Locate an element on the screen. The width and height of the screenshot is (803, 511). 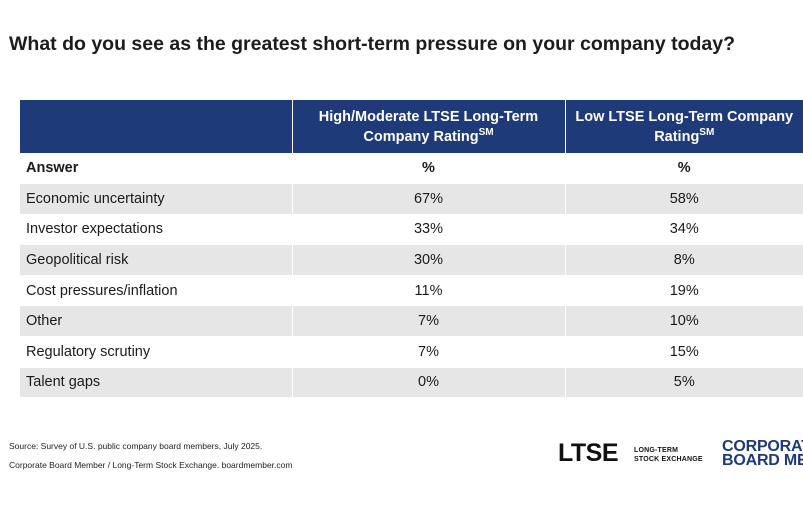
low-value-cell: 15% is located at coordinates (684, 352).